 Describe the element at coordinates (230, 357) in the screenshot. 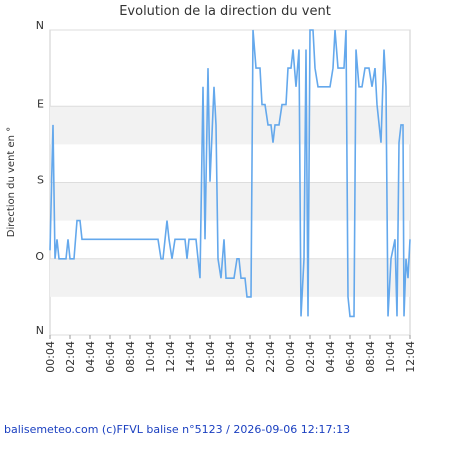

I see `x-tick-label: 18:04` at that location.